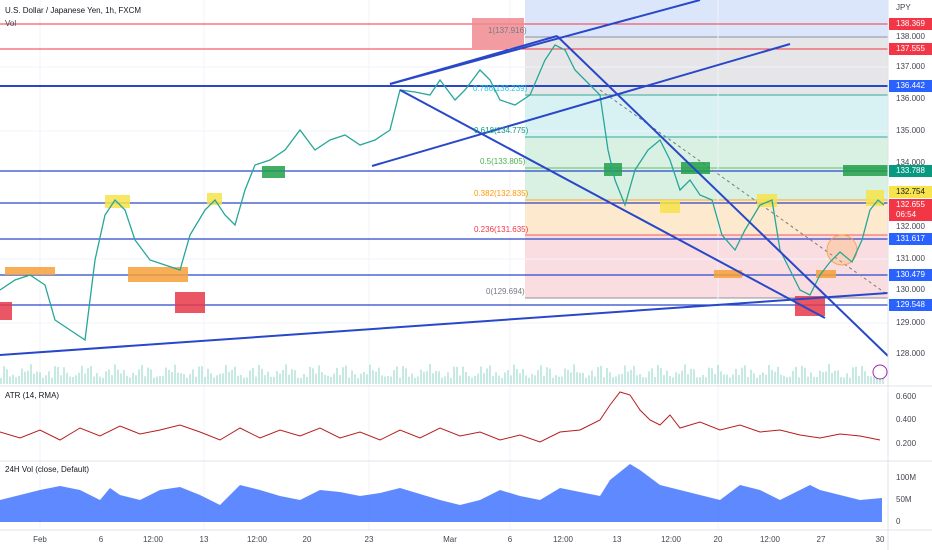 The width and height of the screenshot is (932, 550). What do you see at coordinates (906, 214) in the screenshot?
I see `countdown: 06:54` at bounding box center [906, 214].